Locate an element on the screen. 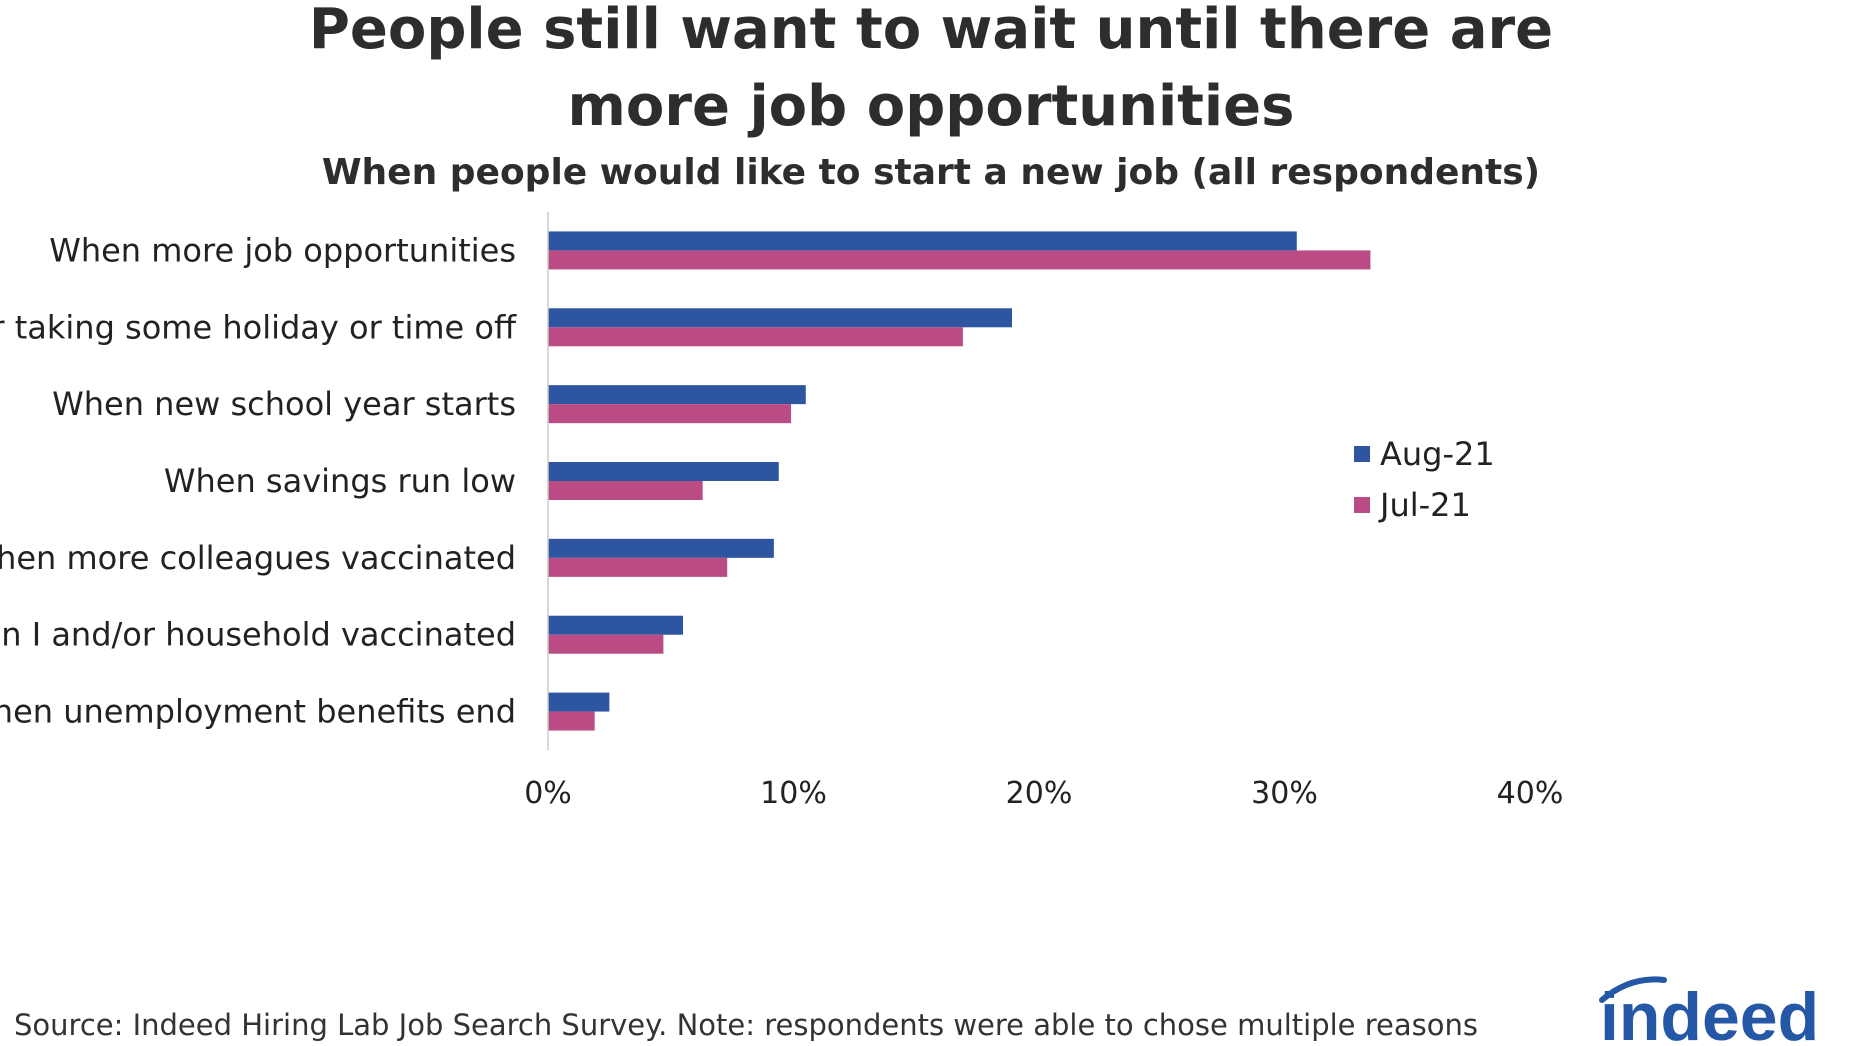 This screenshot has height=1046, width=1862. x-tick-label: 0% is located at coordinates (548, 793).